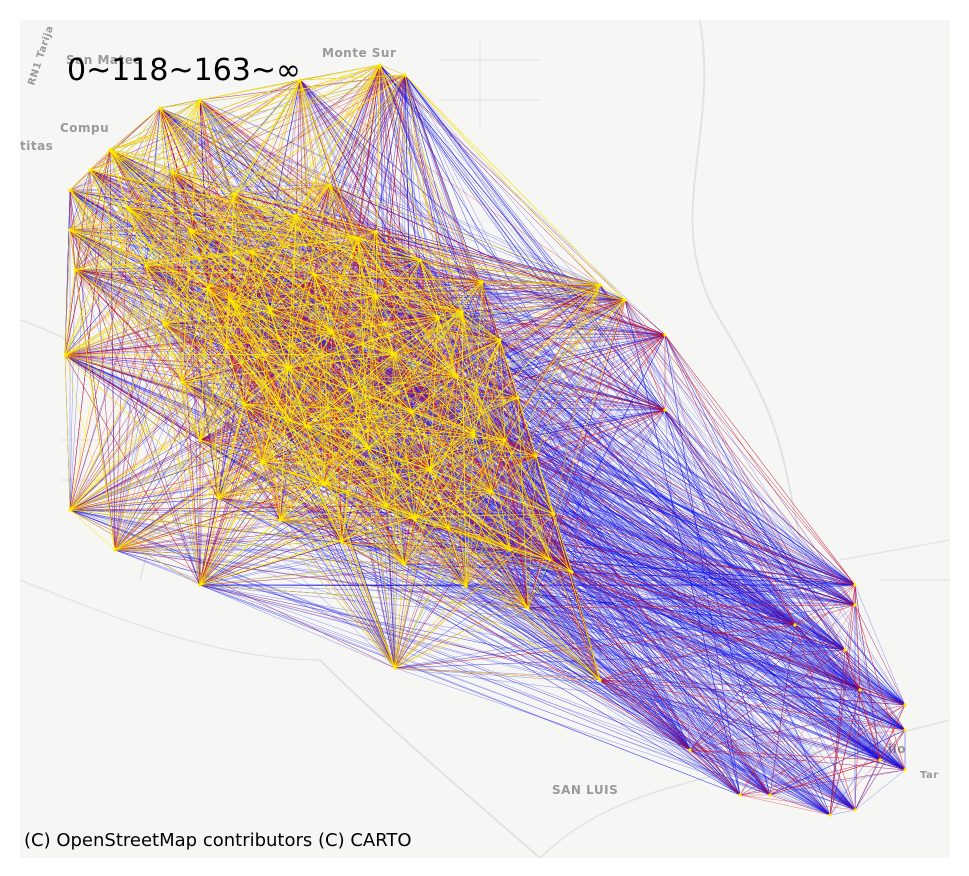  I want to click on basemap-road, so click(894, 550).